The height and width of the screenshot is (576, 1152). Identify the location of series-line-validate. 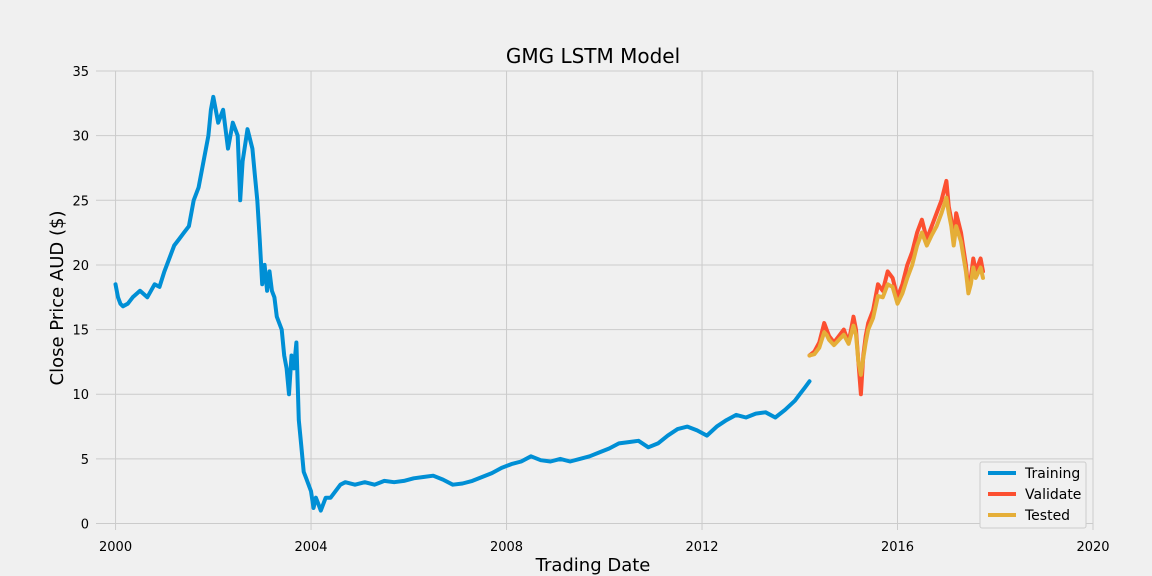
(896, 287).